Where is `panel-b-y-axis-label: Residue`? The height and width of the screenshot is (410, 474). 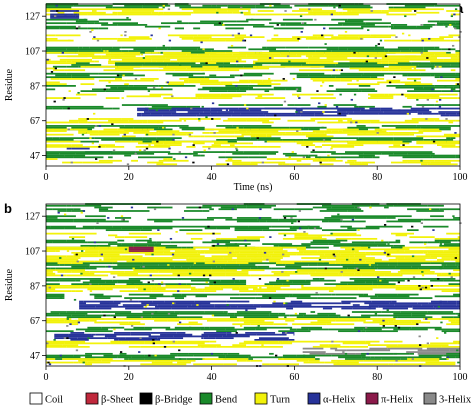 panel-b-y-axis-label: Residue is located at coordinates (9, 284).